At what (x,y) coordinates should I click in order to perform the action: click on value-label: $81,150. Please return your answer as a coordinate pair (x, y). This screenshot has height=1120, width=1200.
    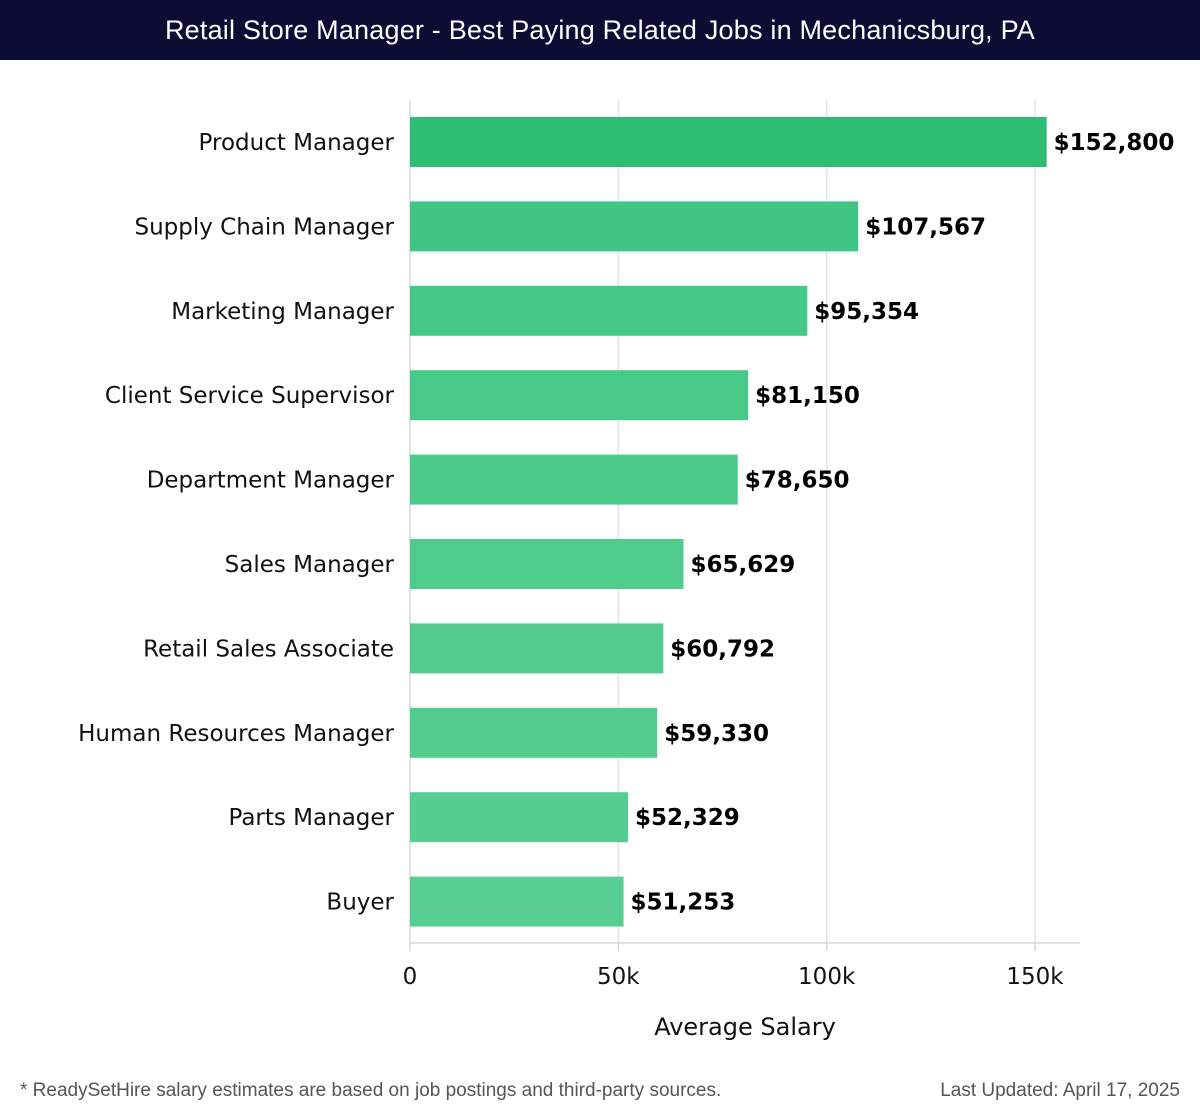
    Looking at the image, I should click on (807, 396).